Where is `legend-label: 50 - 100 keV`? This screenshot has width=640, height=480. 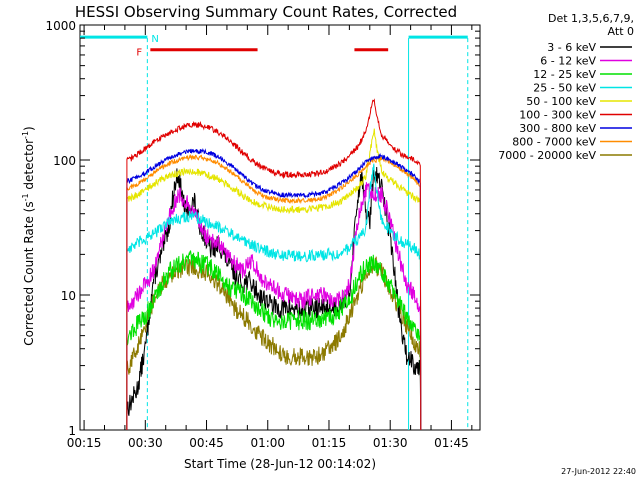
legend-label: 50 - 100 keV is located at coordinates (561, 101).